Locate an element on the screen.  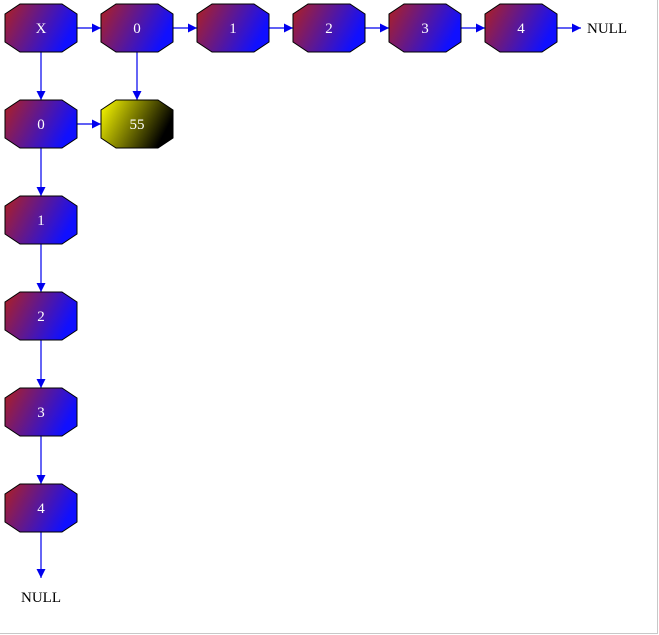
row-header-node-0: 0 is located at coordinates (41, 124).